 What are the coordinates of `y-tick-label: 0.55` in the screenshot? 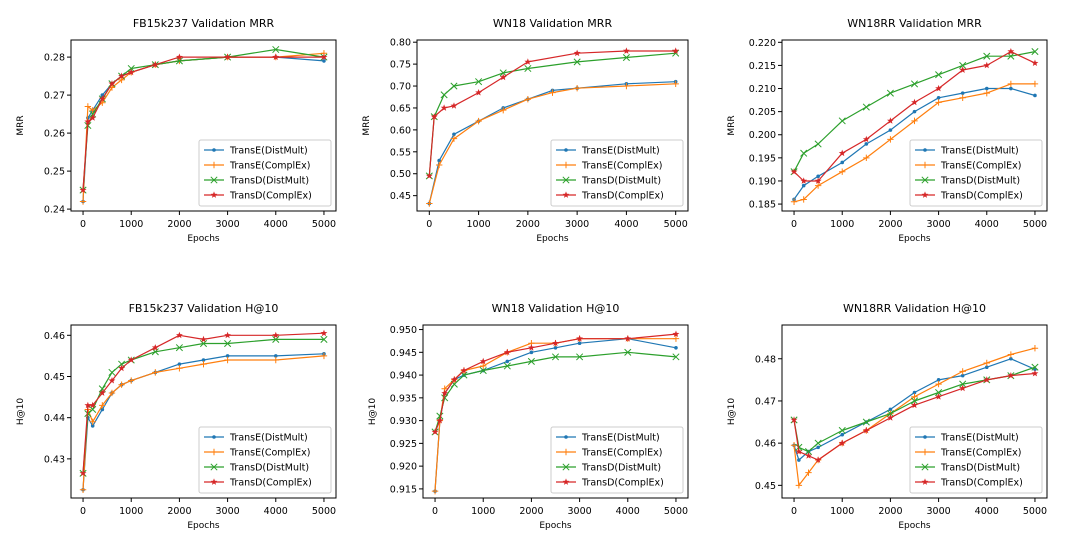 It's located at (400, 152).